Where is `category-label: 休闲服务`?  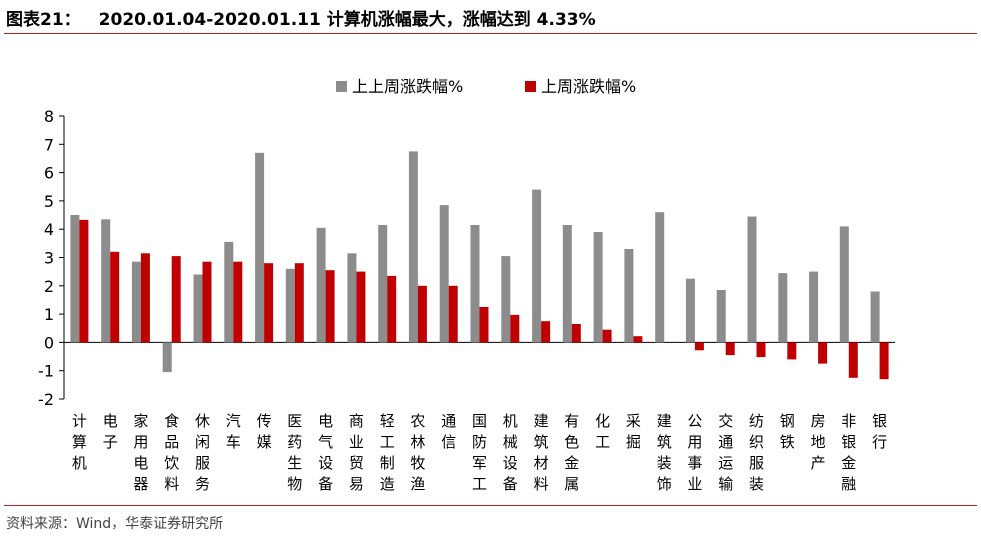
category-label: 休闲服务 is located at coordinates (202, 452).